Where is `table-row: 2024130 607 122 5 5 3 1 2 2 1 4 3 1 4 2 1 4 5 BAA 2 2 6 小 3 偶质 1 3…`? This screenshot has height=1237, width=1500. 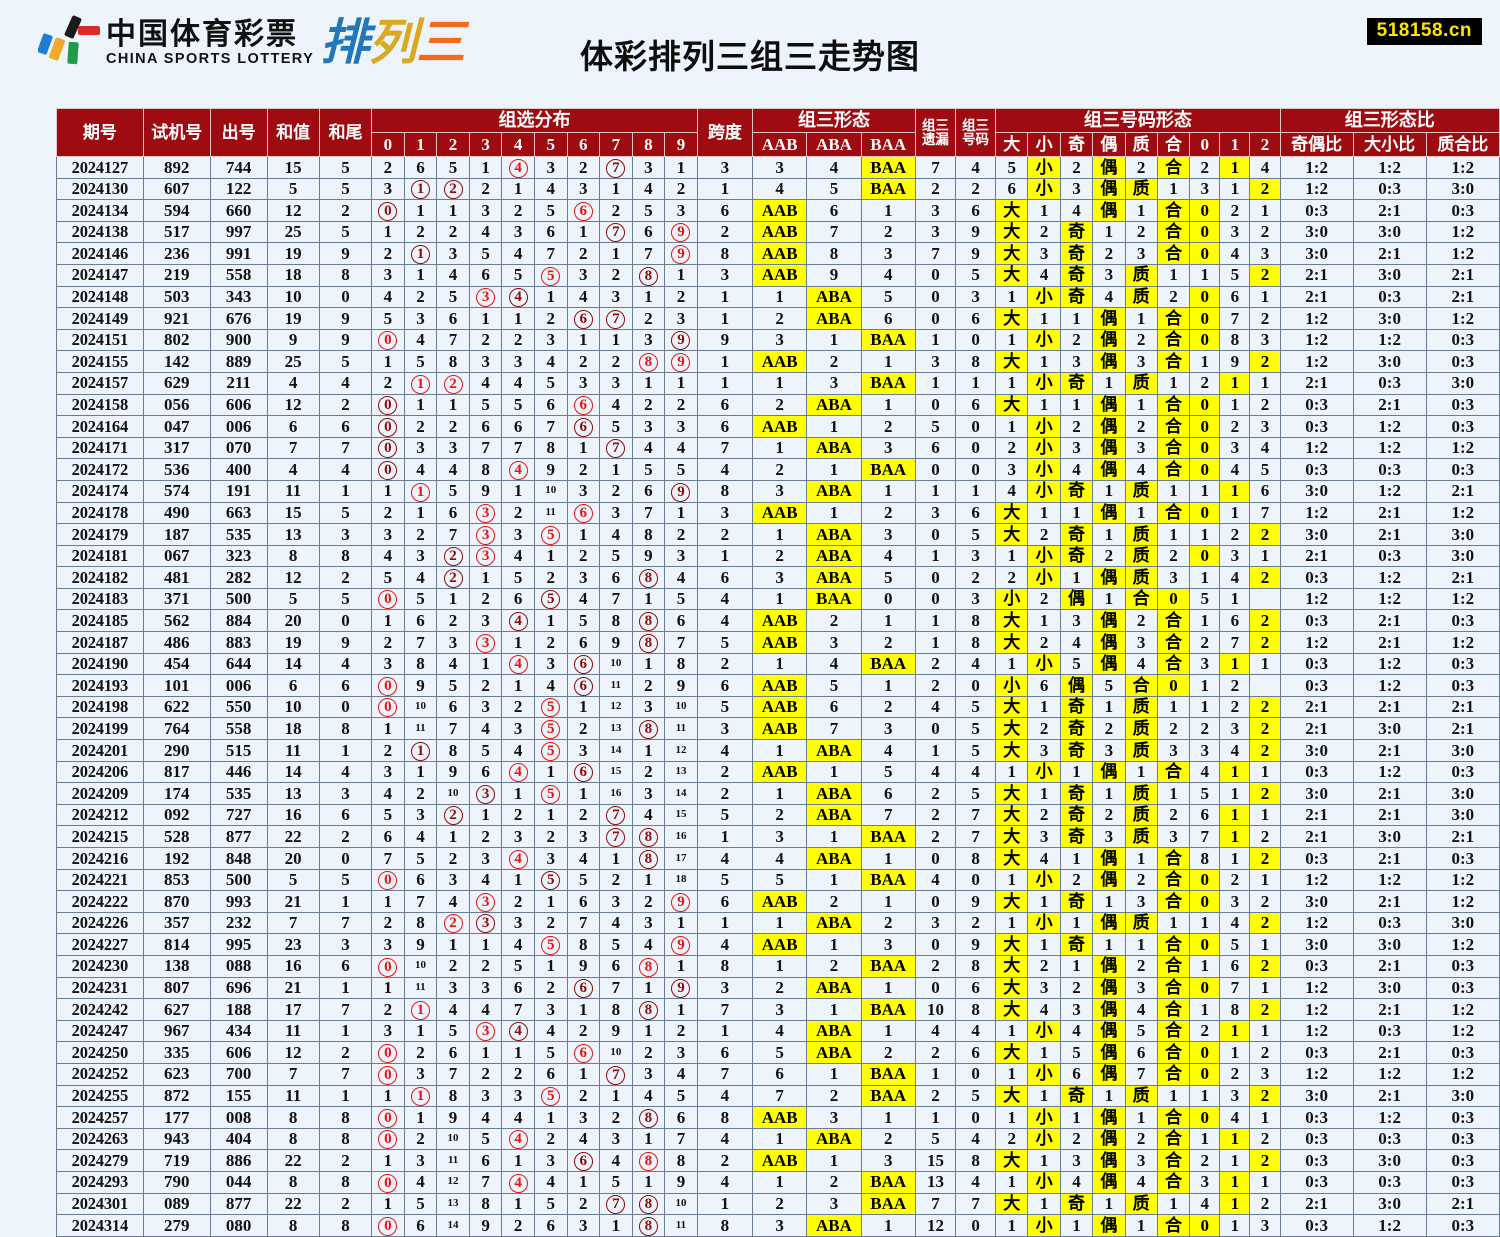 table-row: 2024130 607 122 5 5 3 1 2 2 1 4 3 1 4 2 1 4 5 BAA 2 2 6 小 3 偶质 1 3… is located at coordinates (778, 189).